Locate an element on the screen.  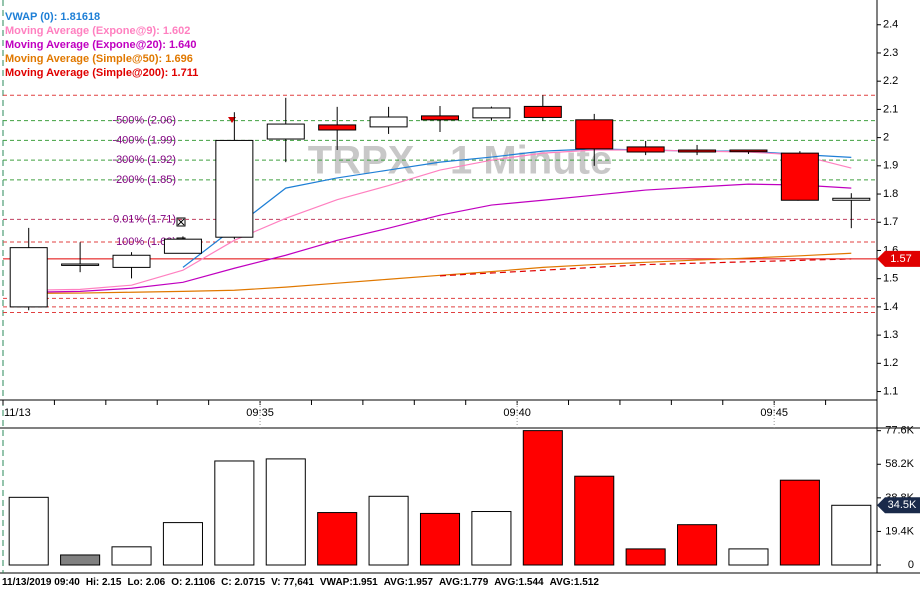
level-label: -200% (1.85) is located at coordinates (144, 180).